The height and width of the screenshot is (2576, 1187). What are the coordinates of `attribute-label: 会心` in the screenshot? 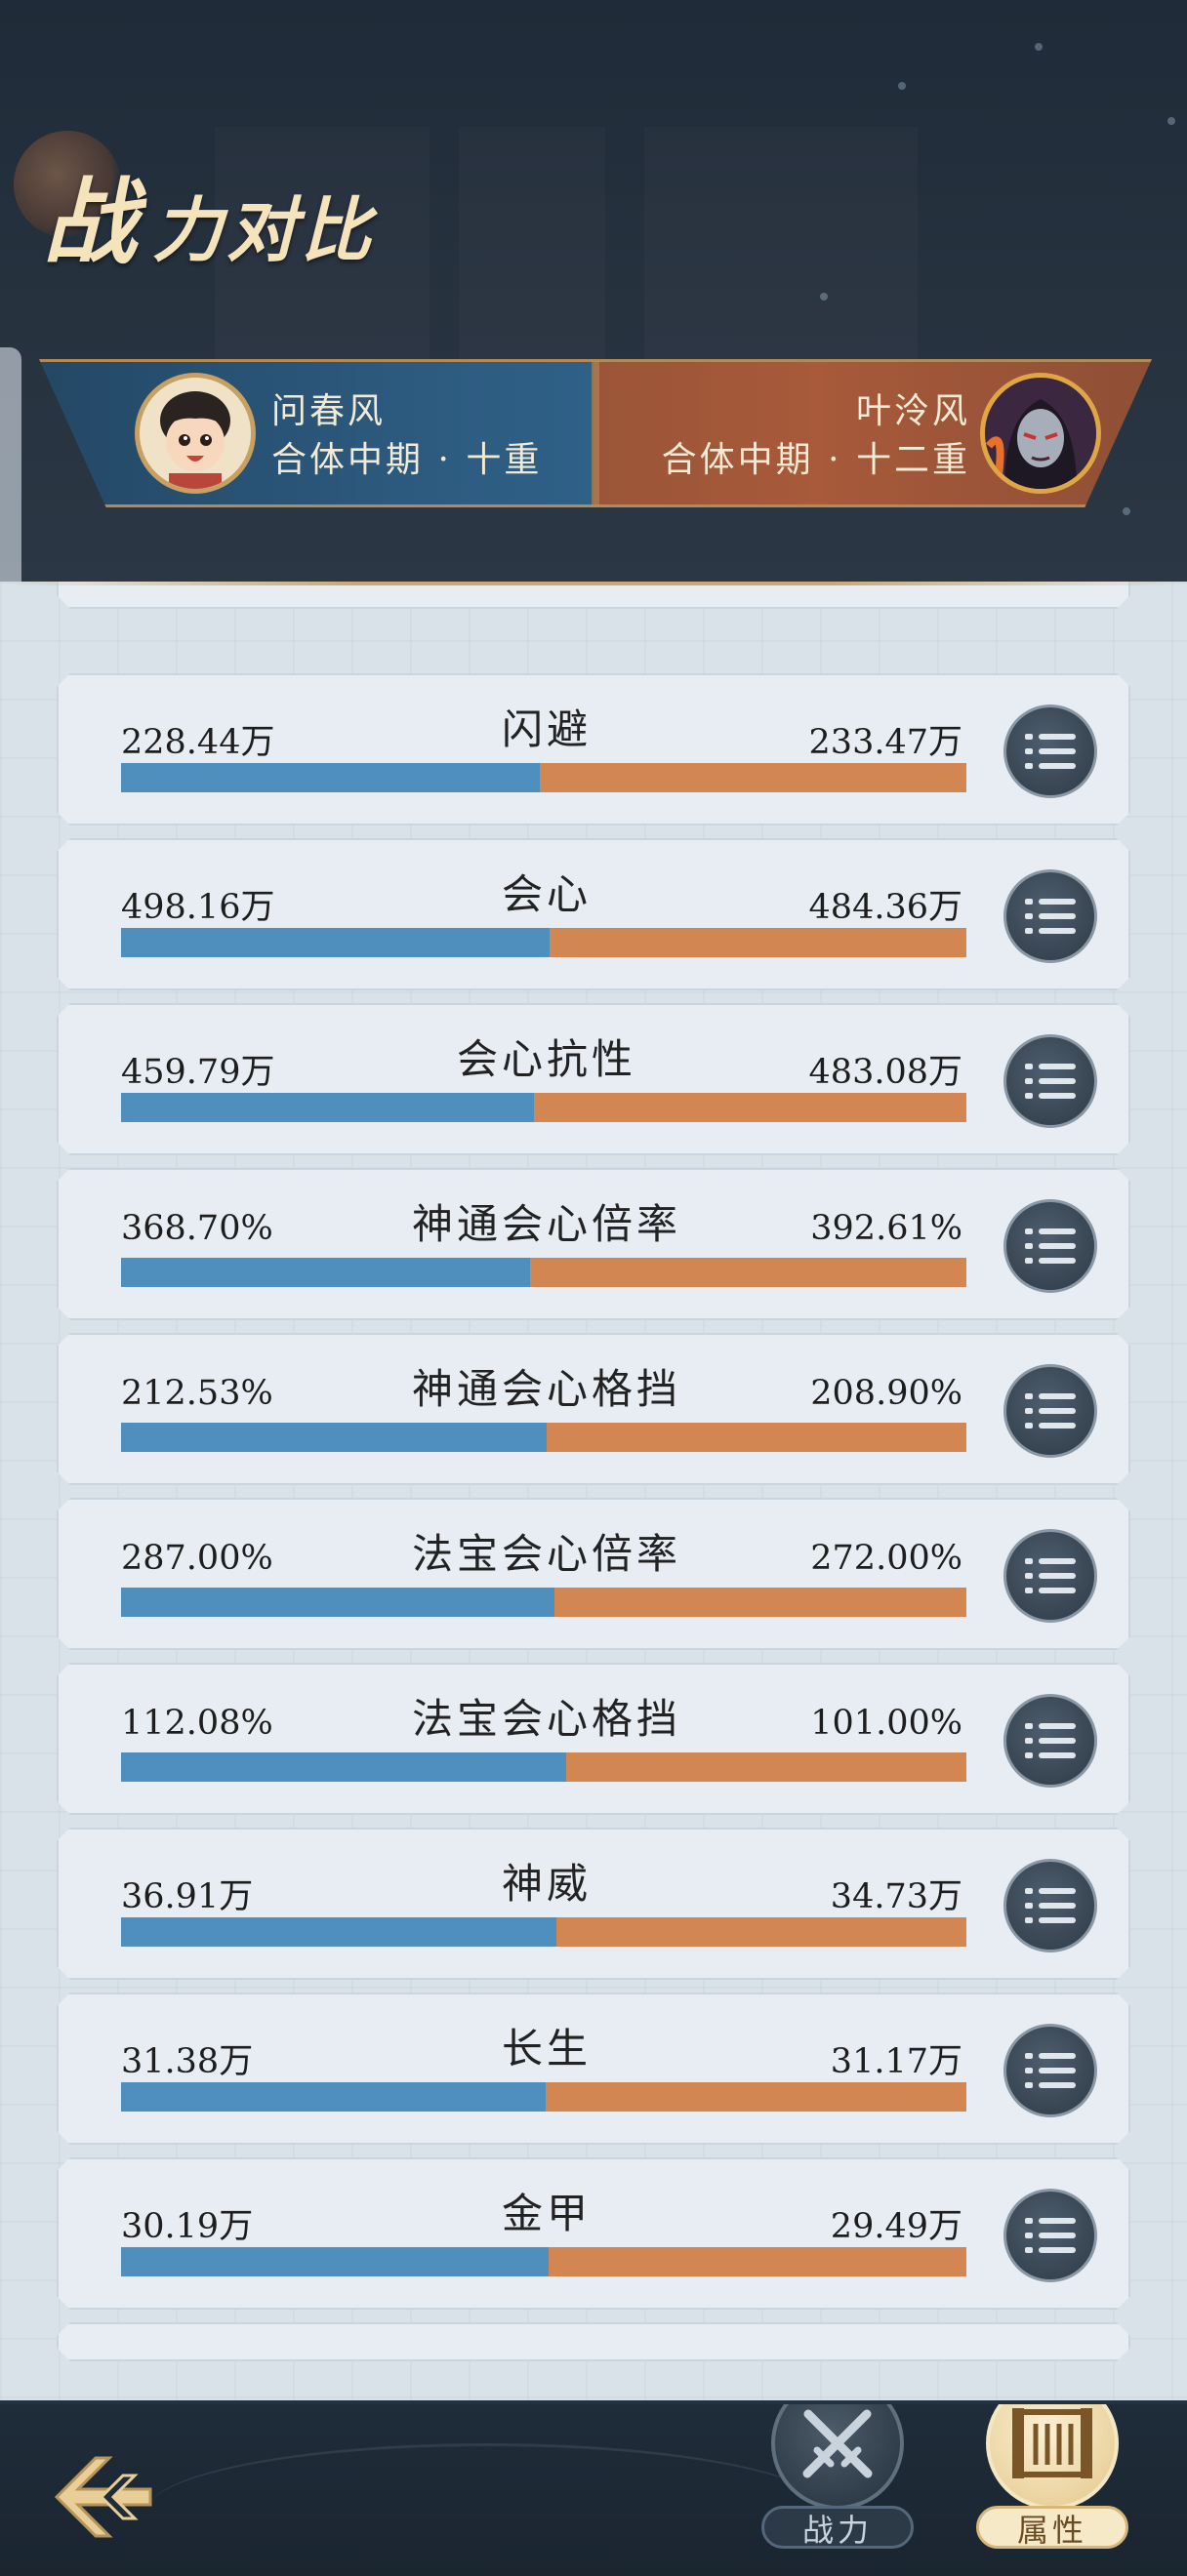 It's located at (546, 894).